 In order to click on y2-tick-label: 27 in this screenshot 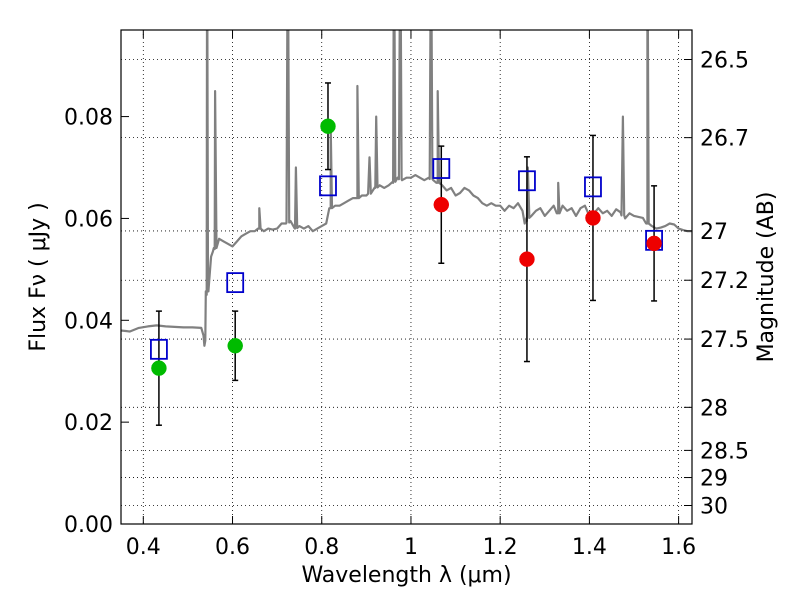, I will do `click(714, 232)`.